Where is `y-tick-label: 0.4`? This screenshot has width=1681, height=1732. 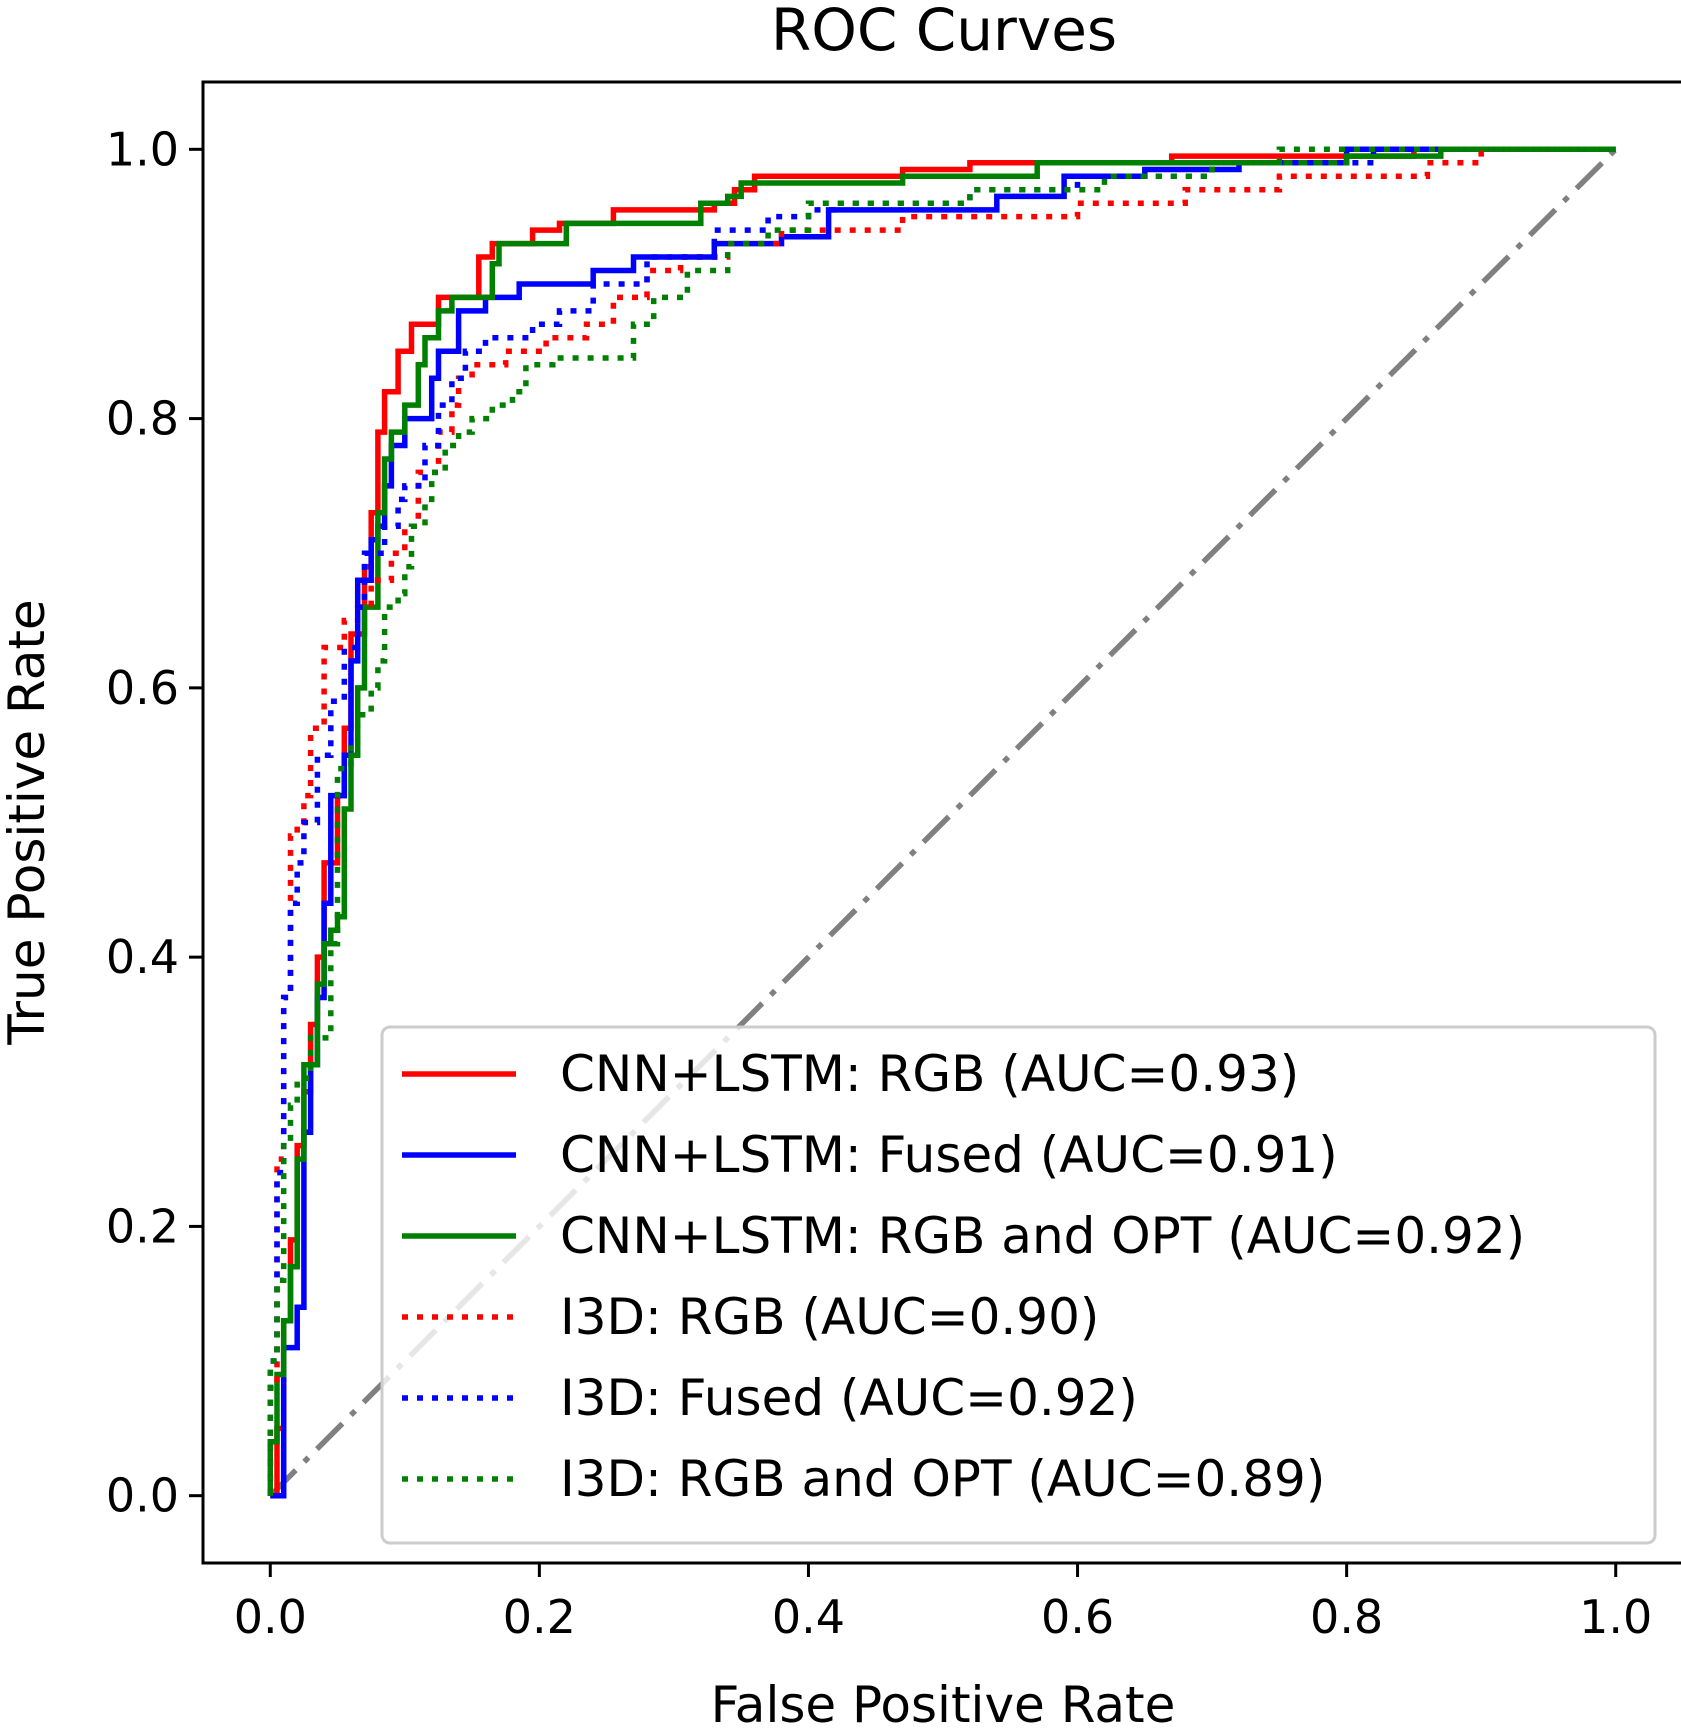 y-tick-label: 0.4 is located at coordinates (142, 957).